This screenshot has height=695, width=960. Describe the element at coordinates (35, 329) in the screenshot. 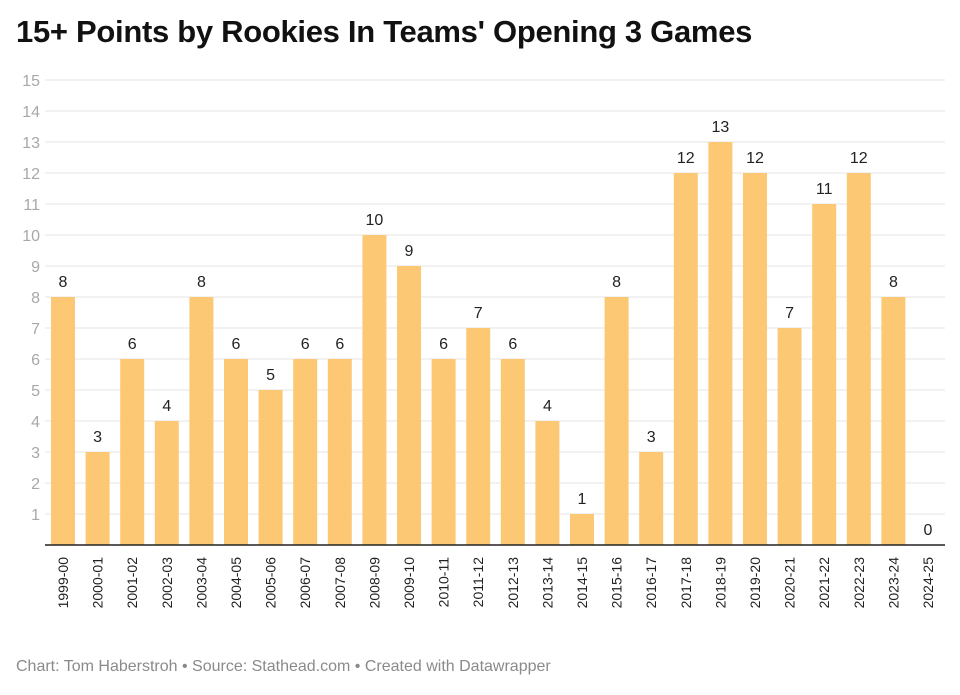

I see `y-tick-label: 7` at that location.